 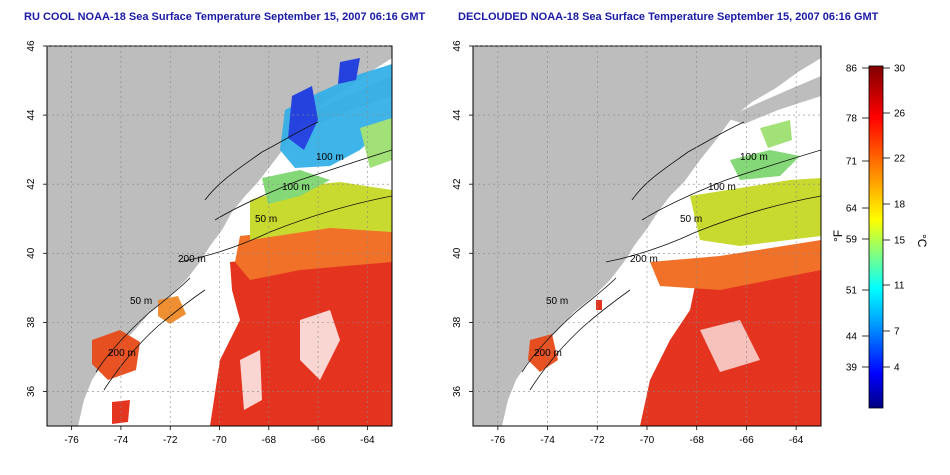 What do you see at coordinates (330, 157) in the screenshot?
I see `left-contour-label-100m-a: 100 m` at bounding box center [330, 157].